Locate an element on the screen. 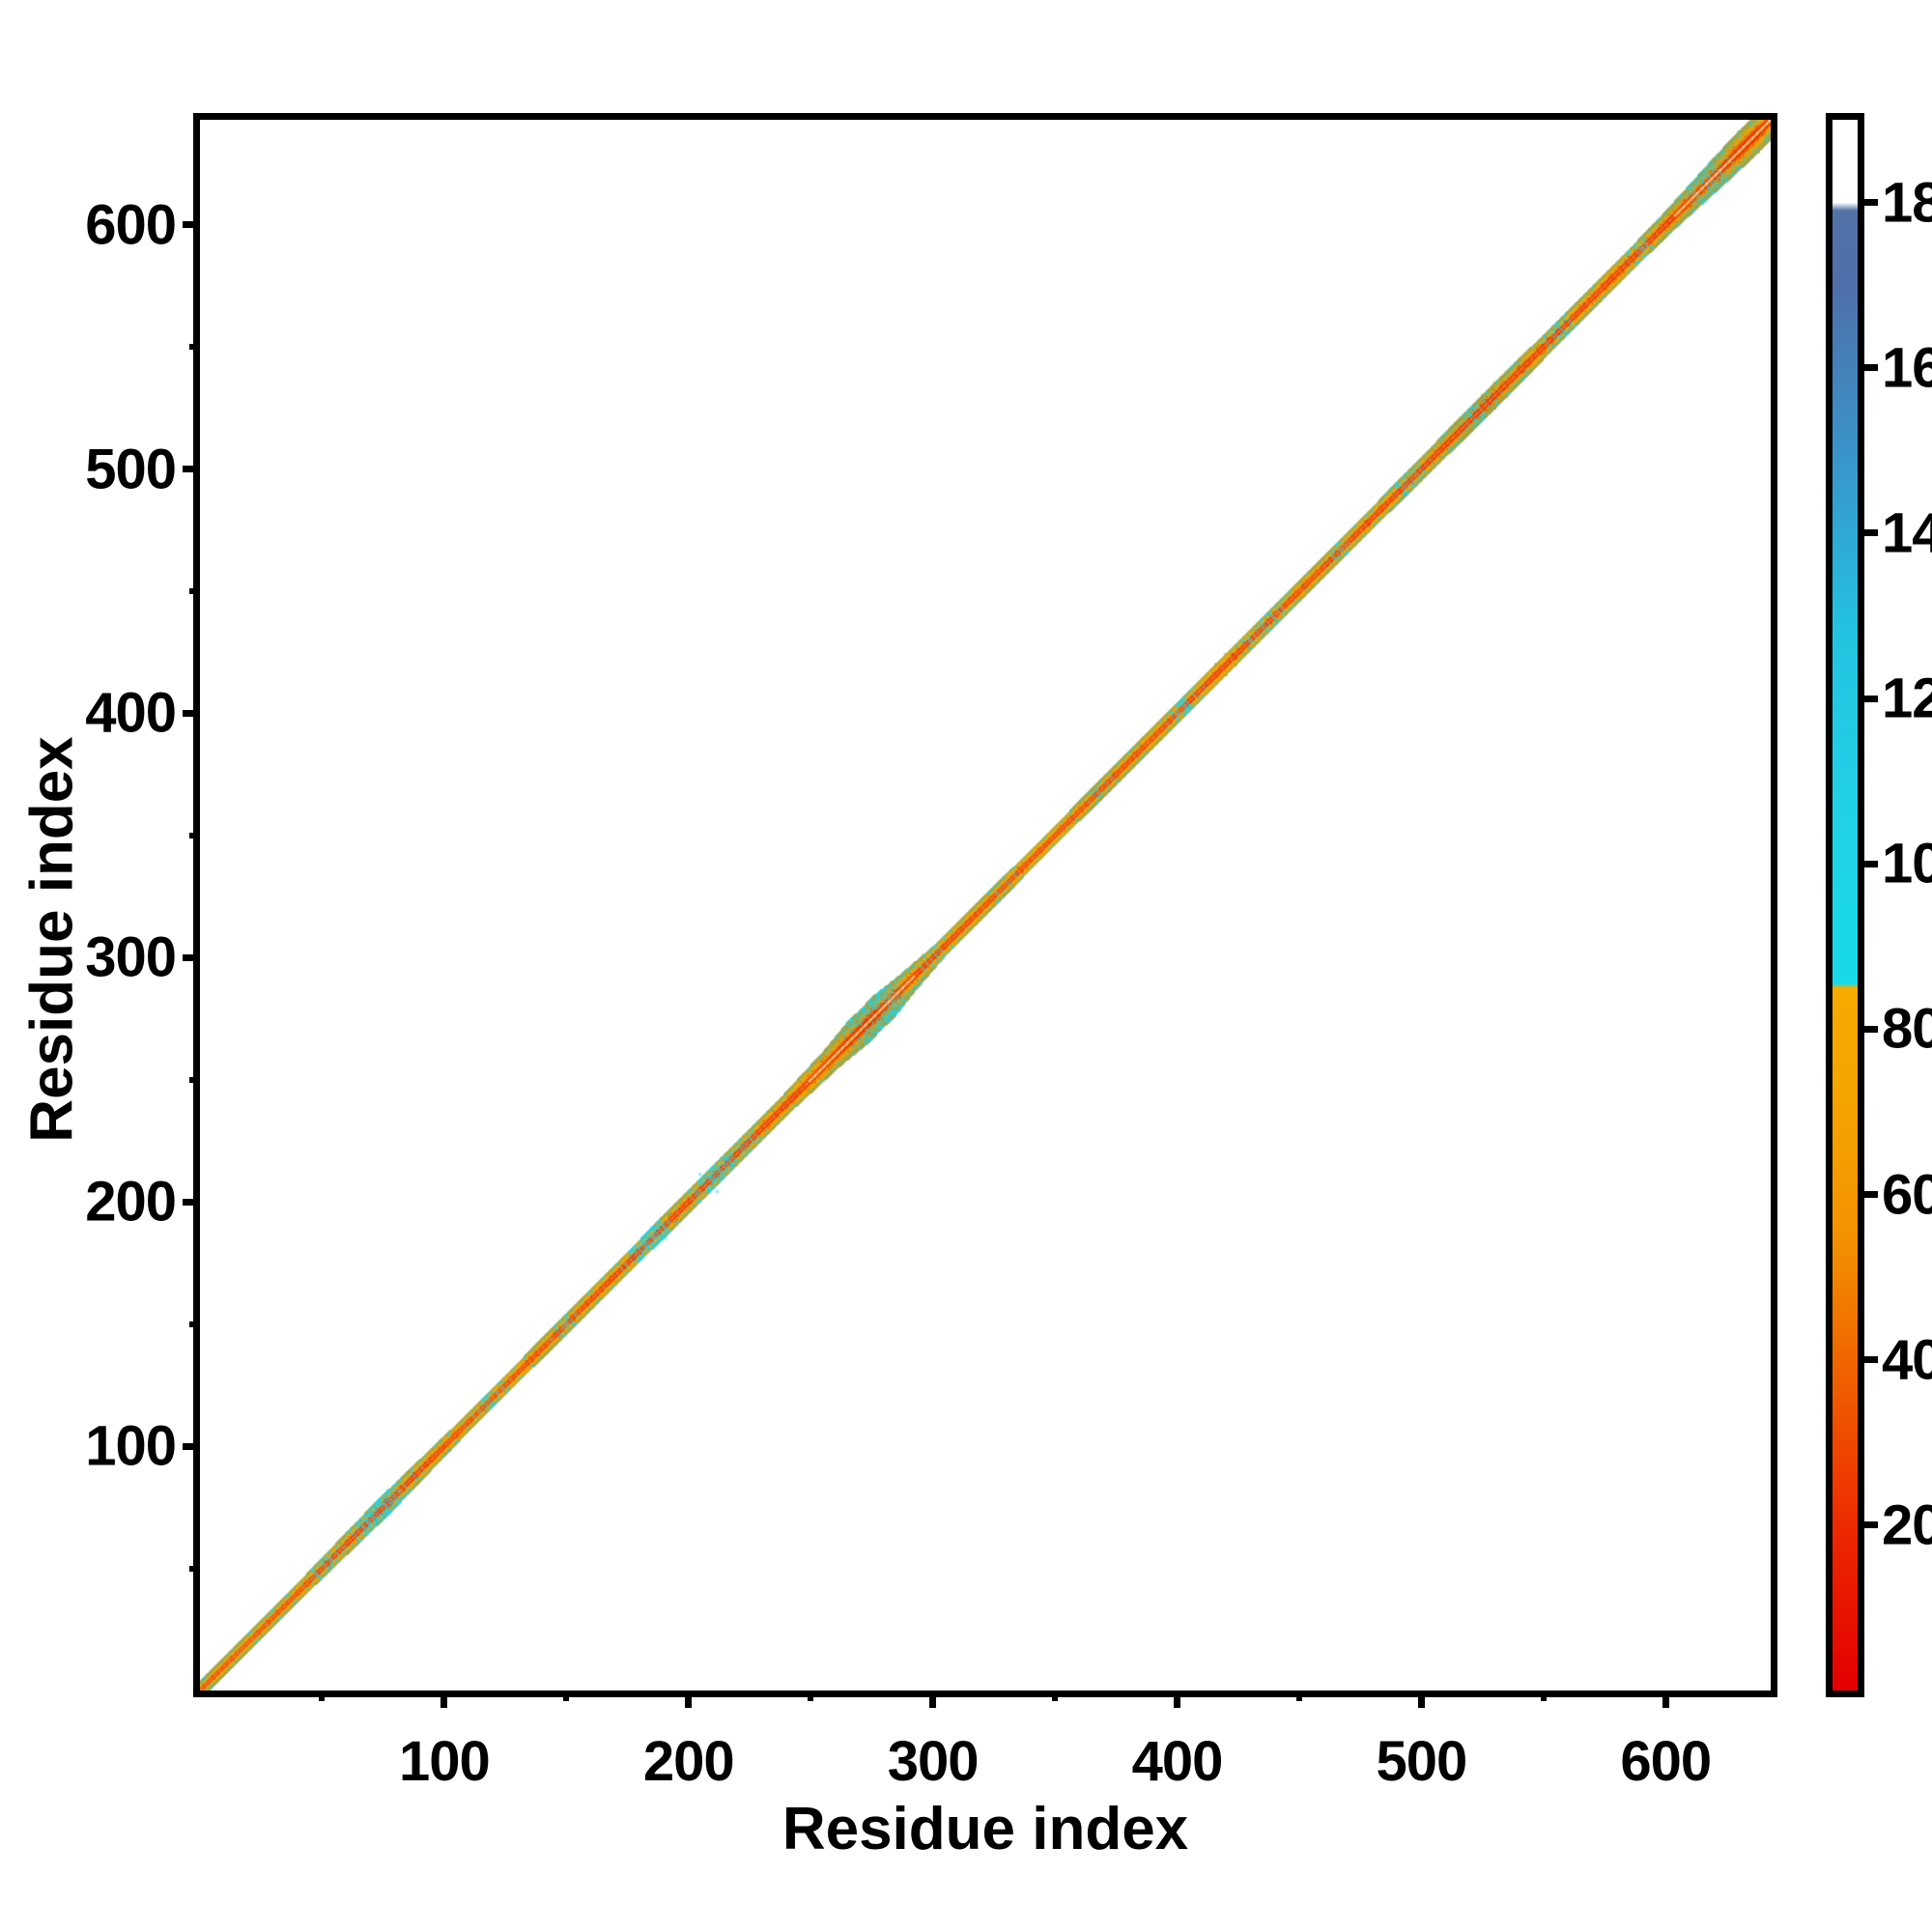  x-tick-label-500: 500 is located at coordinates (1421, 1761).